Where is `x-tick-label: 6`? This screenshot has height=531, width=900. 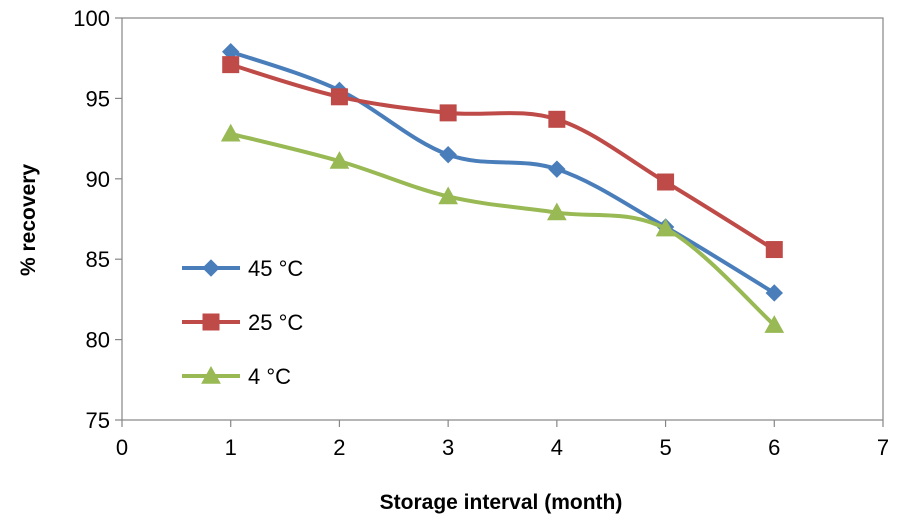
x-tick-label: 6 is located at coordinates (774, 447).